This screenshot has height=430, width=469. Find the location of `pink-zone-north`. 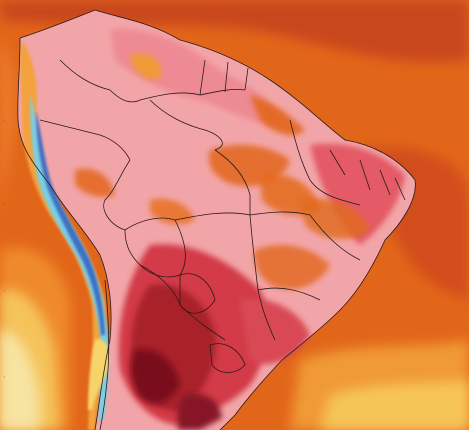

pink-zone-north is located at coordinates (200, 77).